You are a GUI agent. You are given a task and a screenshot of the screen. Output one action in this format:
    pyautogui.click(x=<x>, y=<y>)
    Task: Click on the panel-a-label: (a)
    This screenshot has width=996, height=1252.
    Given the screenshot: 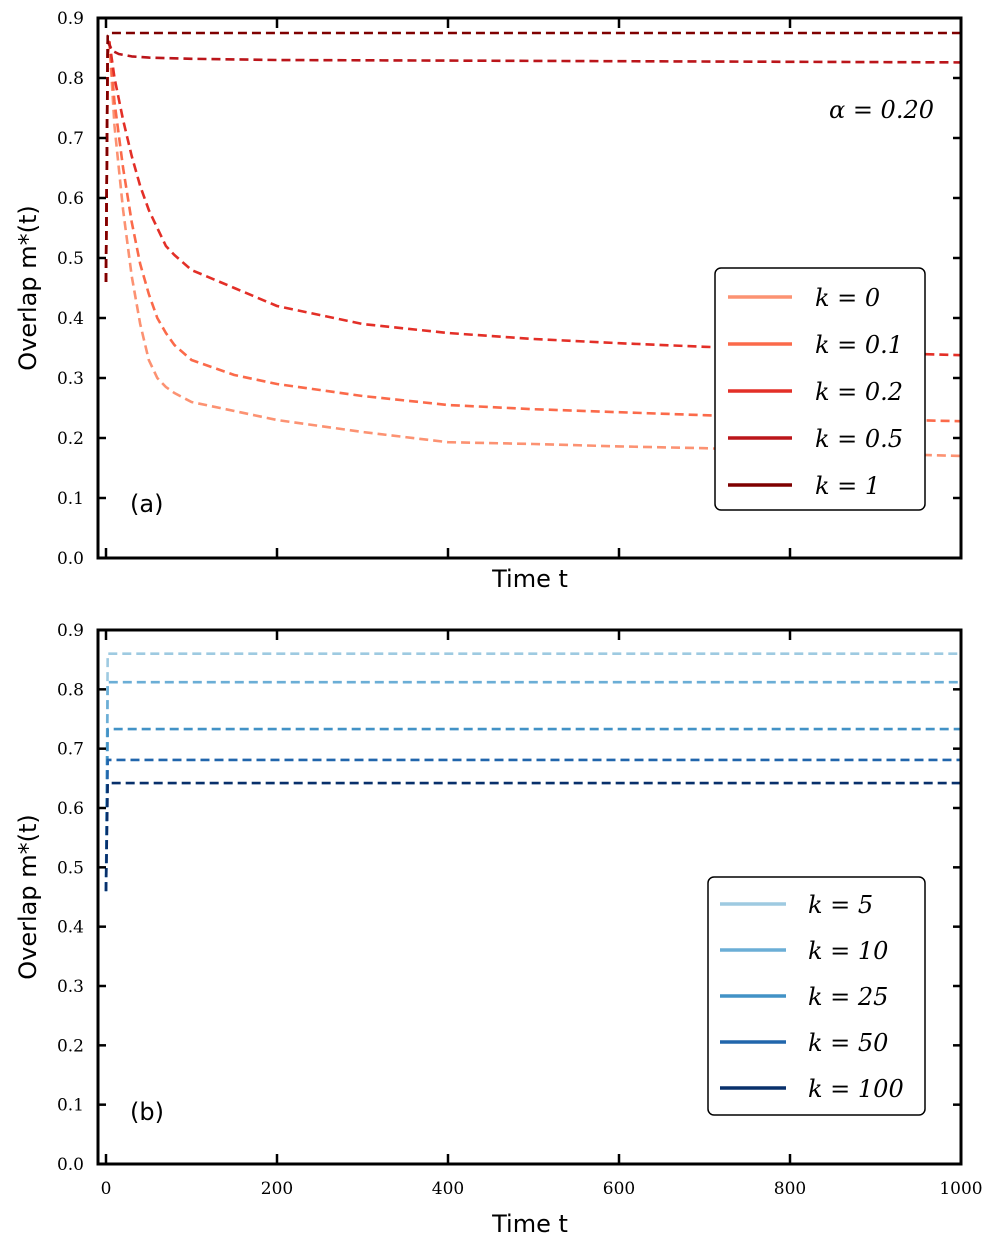 What is the action you would take?
    pyautogui.click(x=146, y=504)
    